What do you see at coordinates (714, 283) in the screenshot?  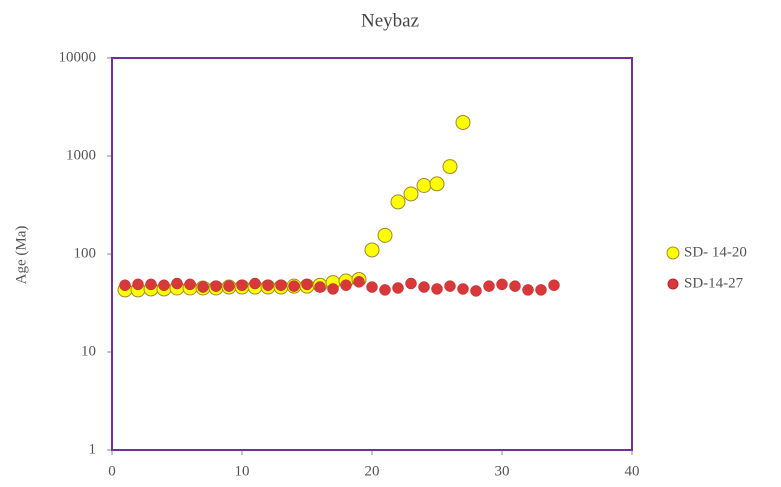 I see `legend-label: SD-14-27` at bounding box center [714, 283].